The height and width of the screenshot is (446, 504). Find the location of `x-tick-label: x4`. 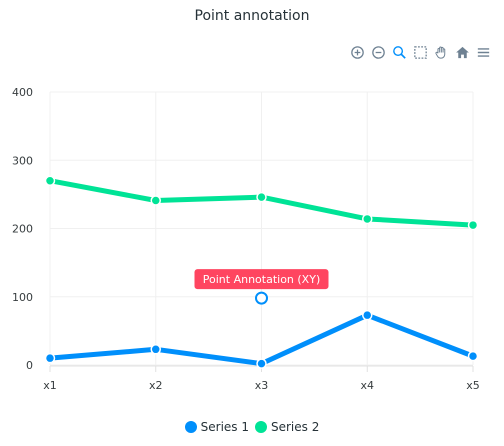

x-tick-label: x4 is located at coordinates (367, 385).